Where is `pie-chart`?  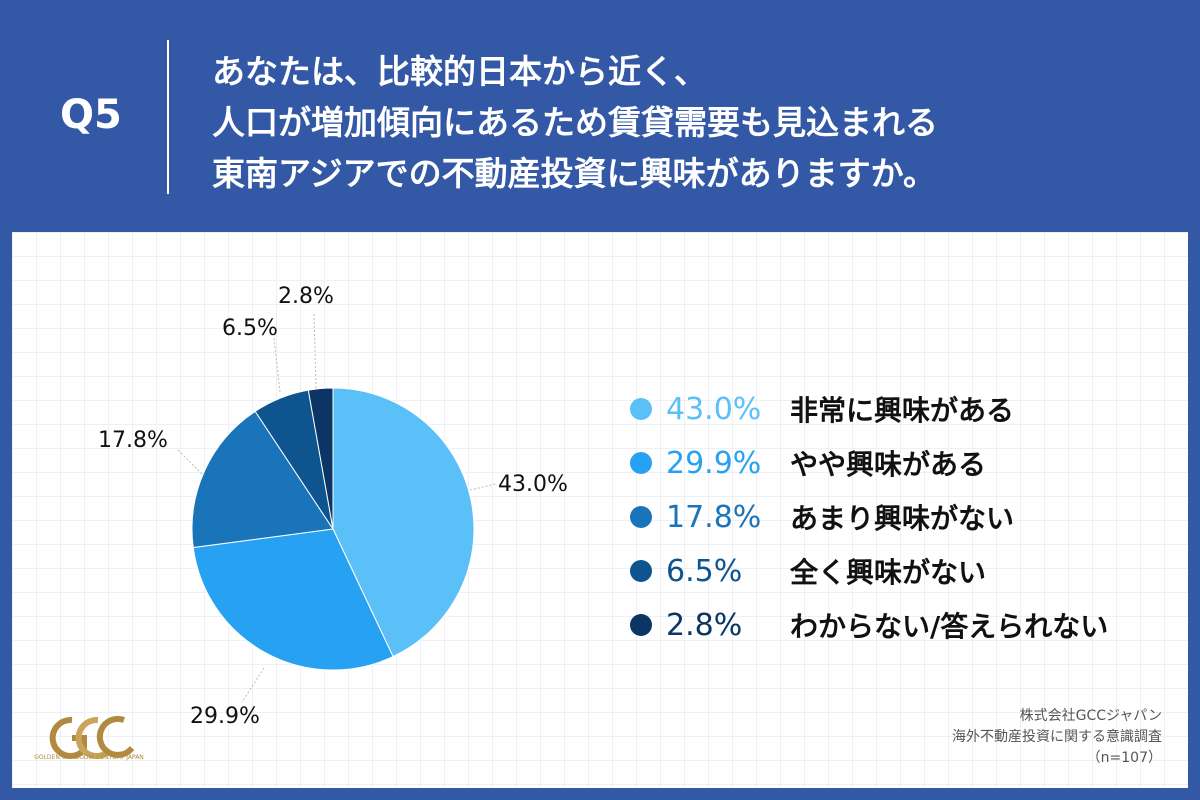 pie-chart is located at coordinates (337, 508).